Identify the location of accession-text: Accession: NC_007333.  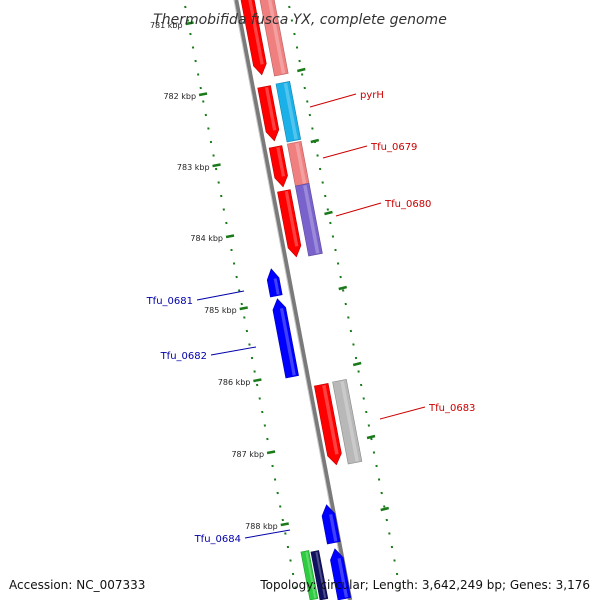
(77, 585).